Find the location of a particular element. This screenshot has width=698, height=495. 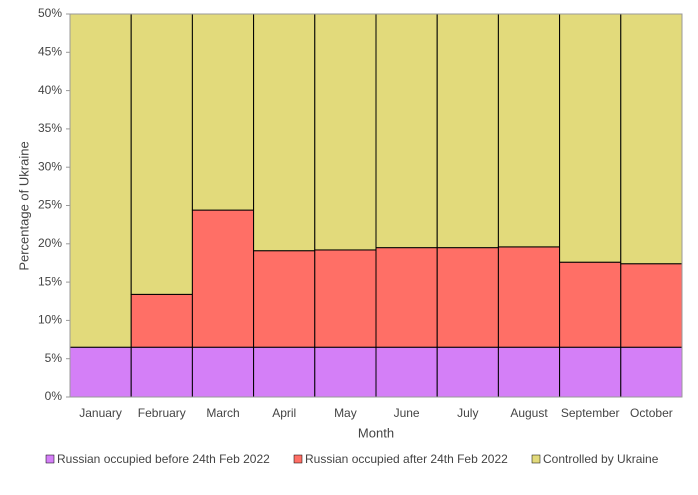

y-tick-label: 15% is located at coordinates (50, 281).